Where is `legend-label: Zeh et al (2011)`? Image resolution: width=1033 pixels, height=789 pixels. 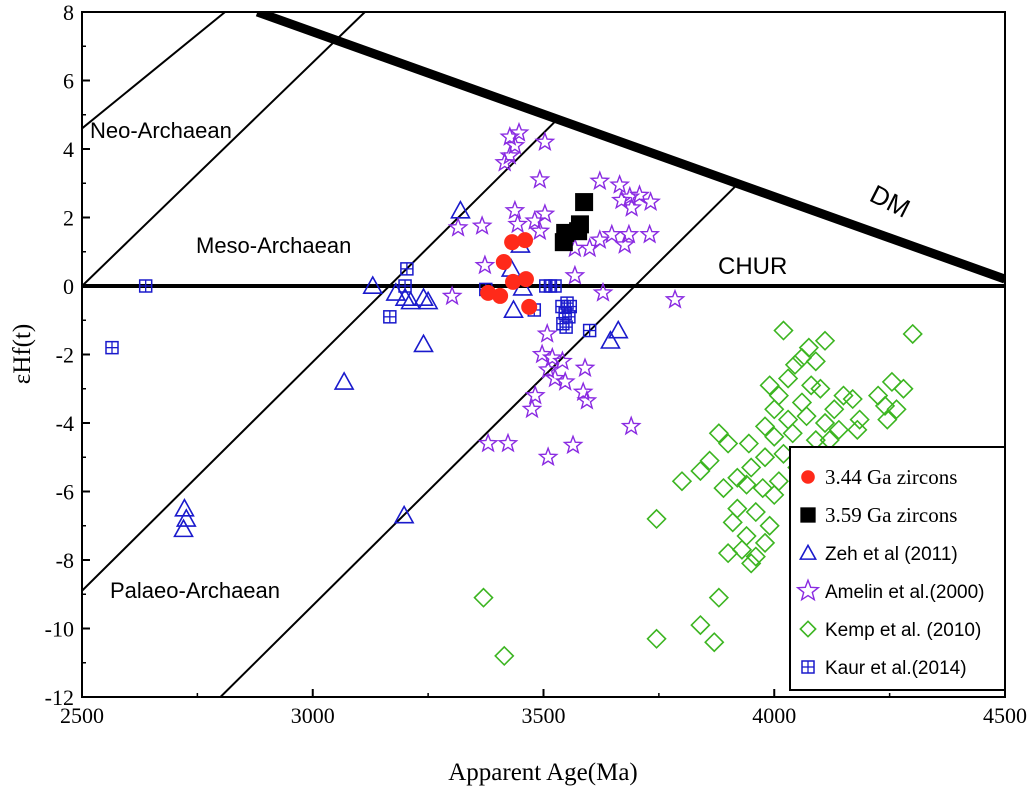 legend-label: Zeh et al (2011) is located at coordinates (891, 554).